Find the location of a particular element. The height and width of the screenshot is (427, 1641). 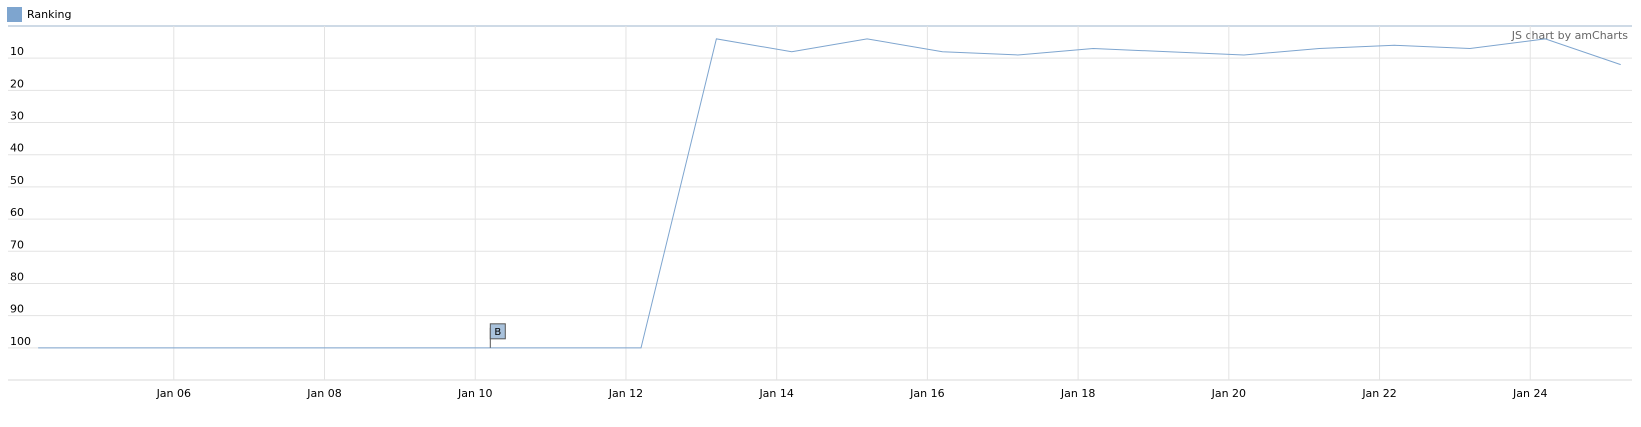

legend-swatch is located at coordinates (14, 14).